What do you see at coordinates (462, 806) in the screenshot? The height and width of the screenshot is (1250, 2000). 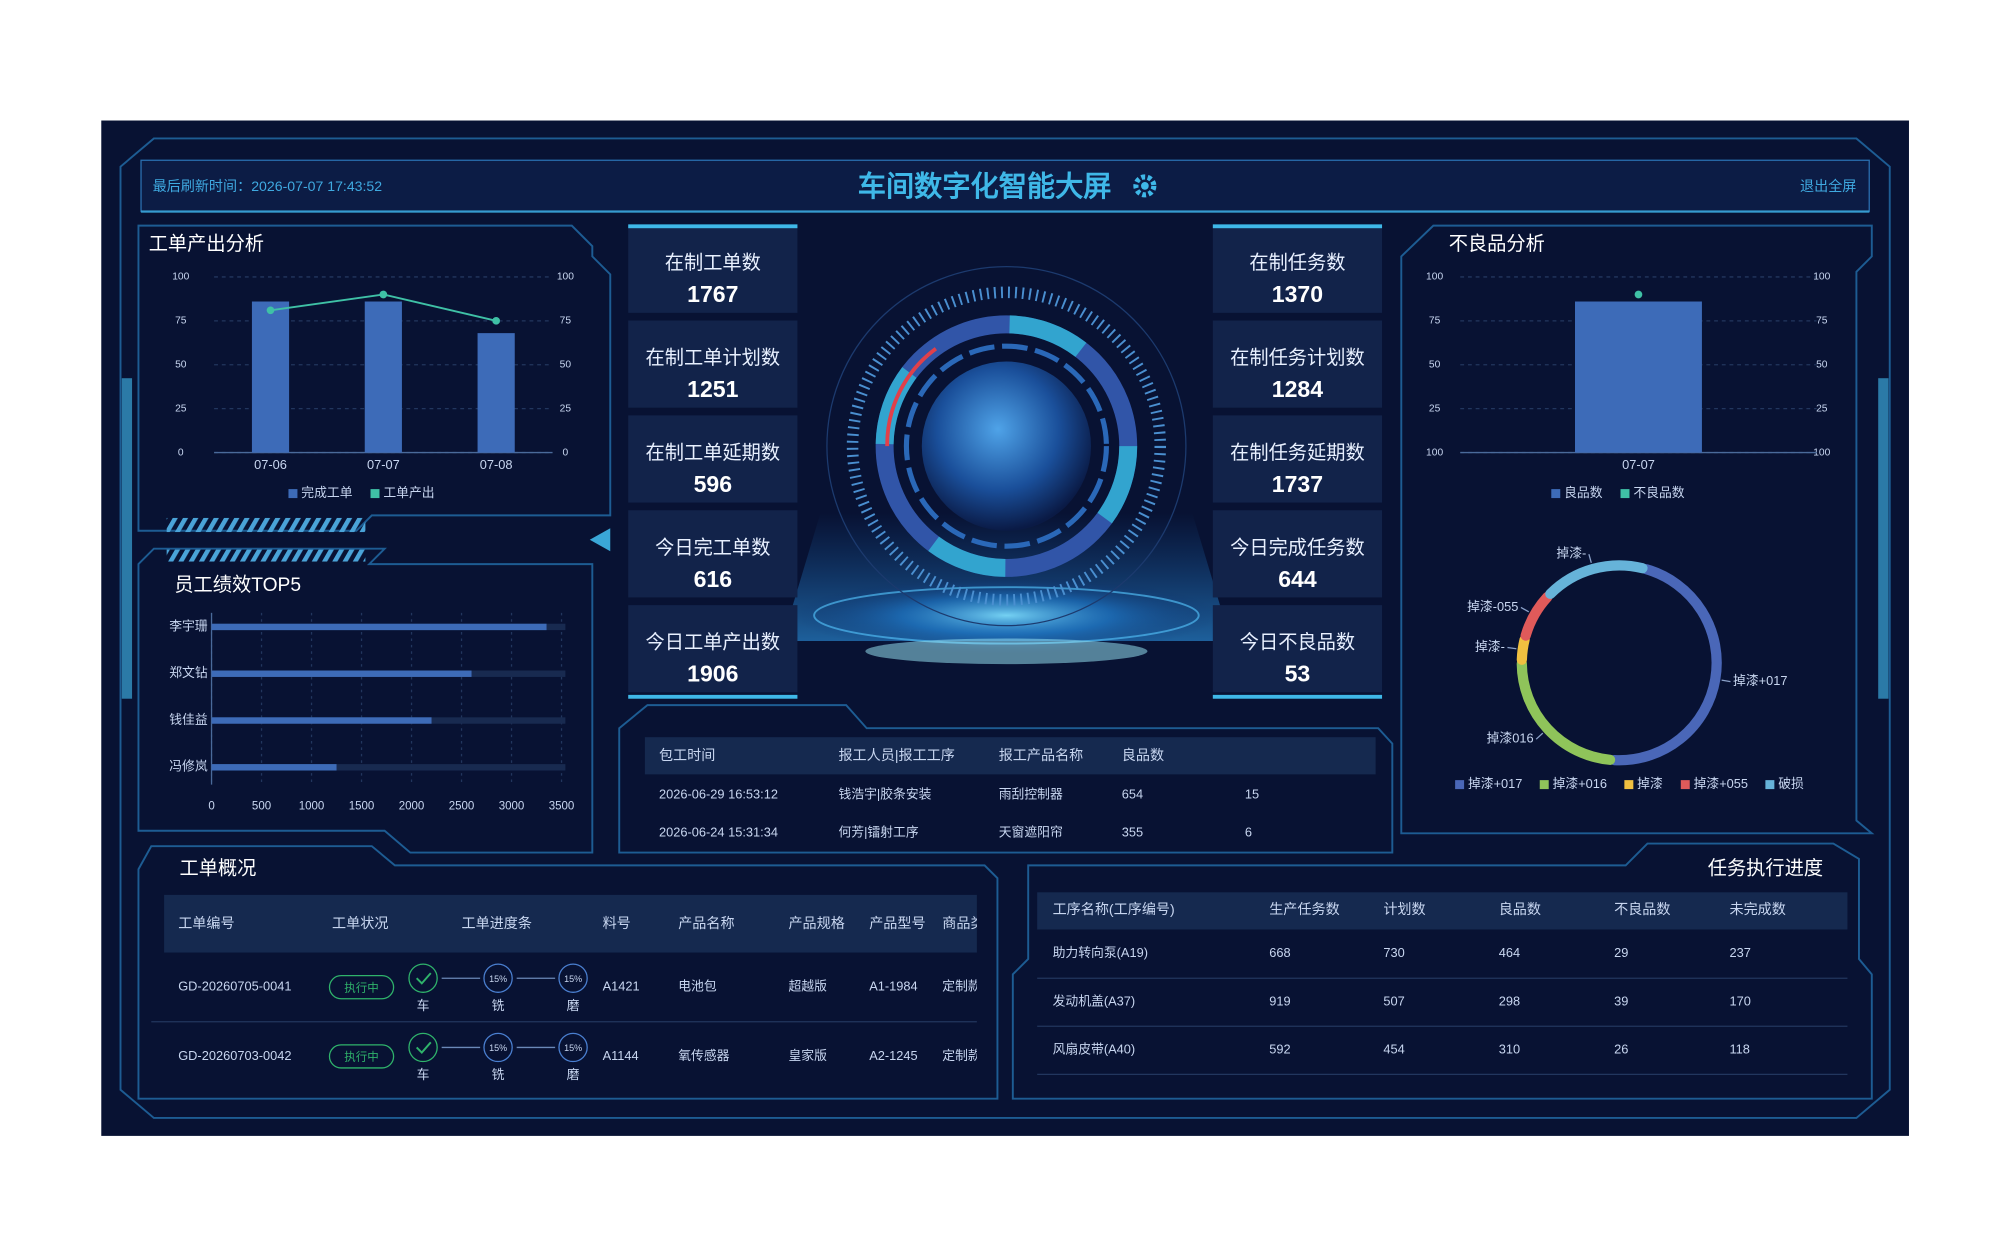 I see `x-tick-label: 2500` at bounding box center [462, 806].